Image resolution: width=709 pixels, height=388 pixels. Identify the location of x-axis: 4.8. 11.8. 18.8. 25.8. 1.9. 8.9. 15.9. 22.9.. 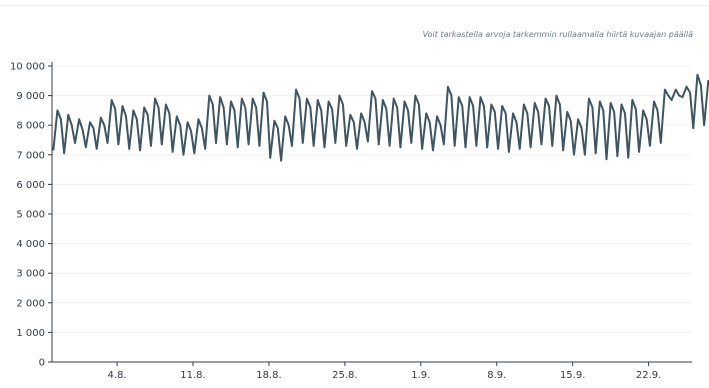
(372, 371).